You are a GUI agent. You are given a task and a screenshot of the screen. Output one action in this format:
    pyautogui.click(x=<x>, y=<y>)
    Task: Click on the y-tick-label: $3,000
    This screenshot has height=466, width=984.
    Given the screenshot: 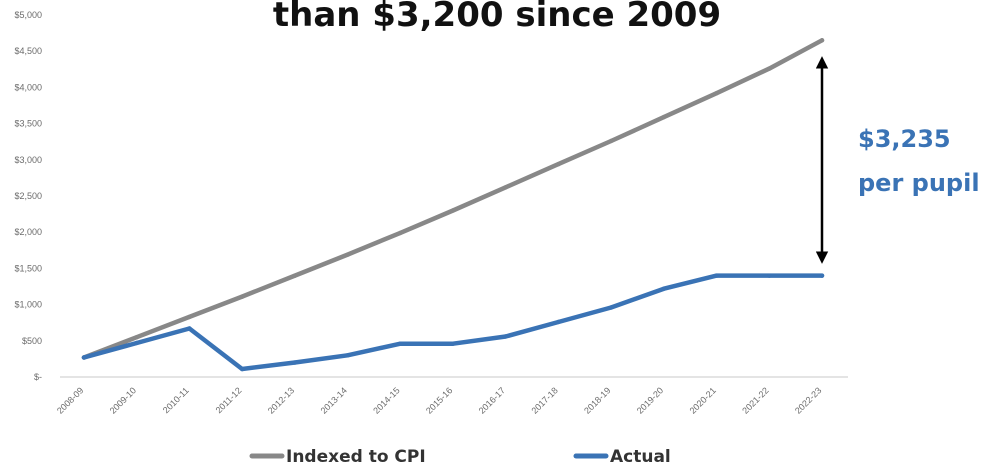 What is the action you would take?
    pyautogui.click(x=28, y=160)
    